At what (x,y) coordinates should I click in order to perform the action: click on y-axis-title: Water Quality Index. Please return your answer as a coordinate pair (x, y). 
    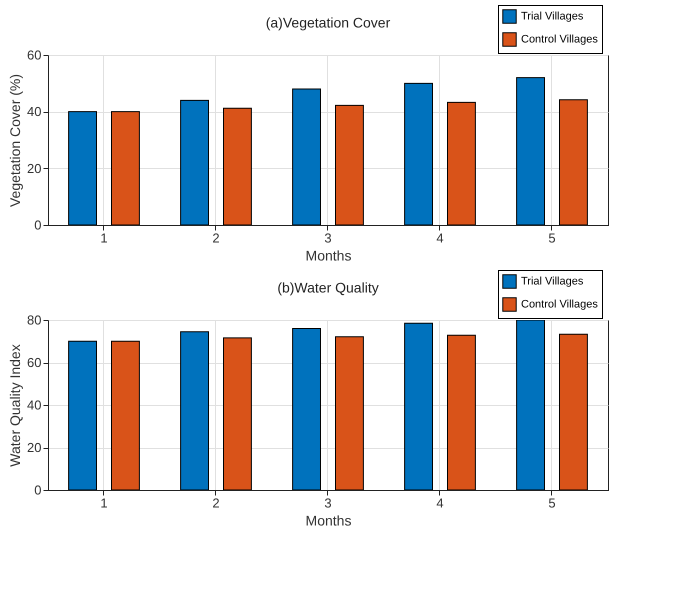
    Looking at the image, I should click on (15, 405).